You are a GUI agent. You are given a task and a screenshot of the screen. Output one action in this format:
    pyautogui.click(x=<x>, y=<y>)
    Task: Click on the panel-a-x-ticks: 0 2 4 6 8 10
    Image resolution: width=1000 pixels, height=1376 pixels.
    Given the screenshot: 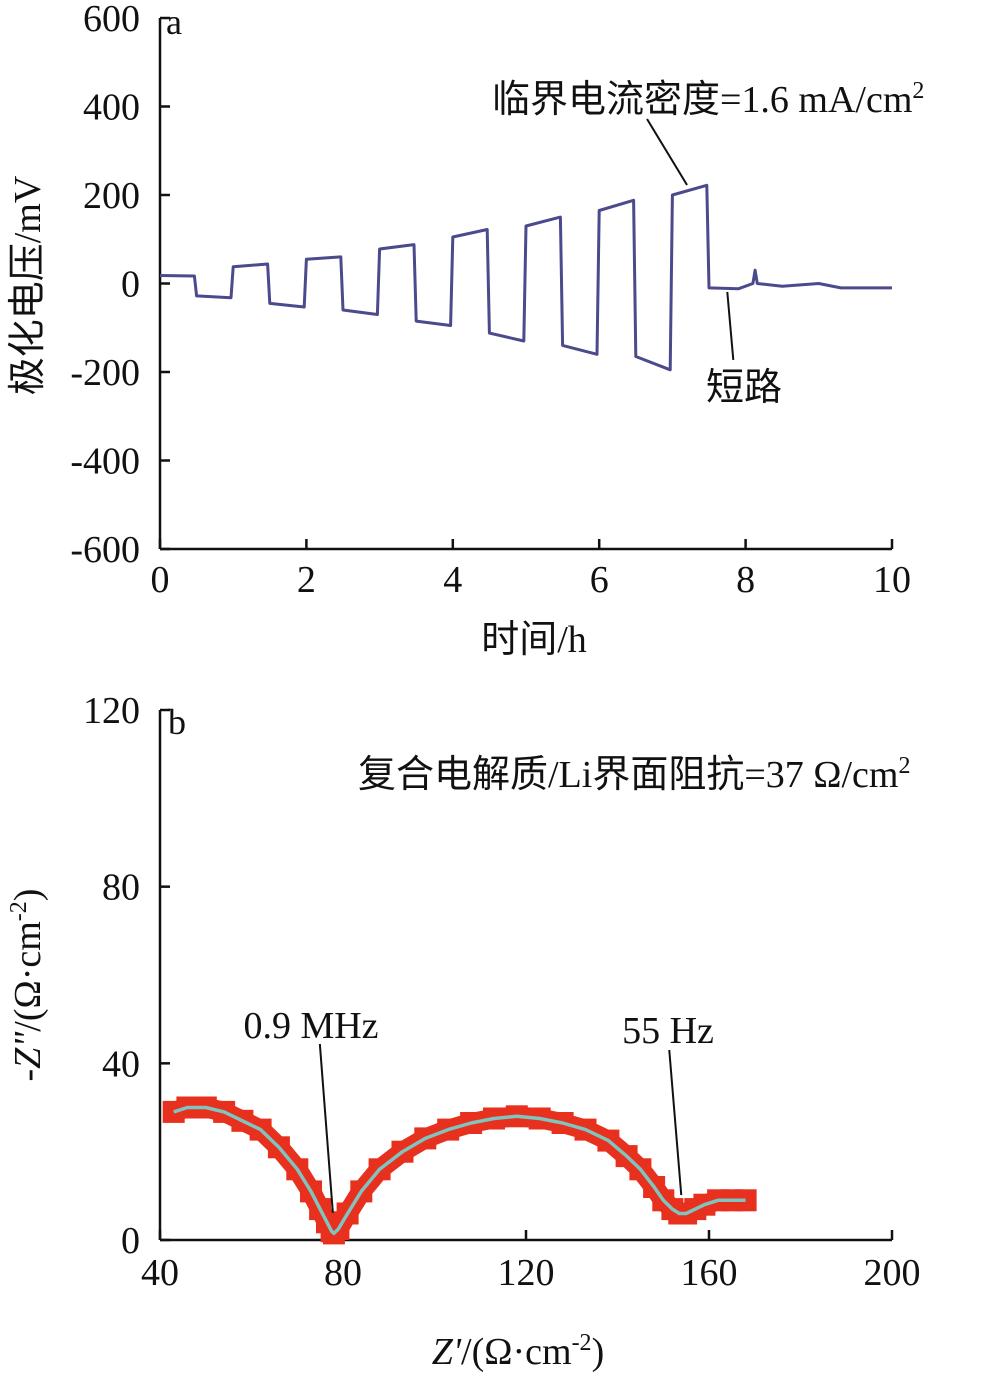 What is the action you would take?
    pyautogui.click(x=531, y=570)
    